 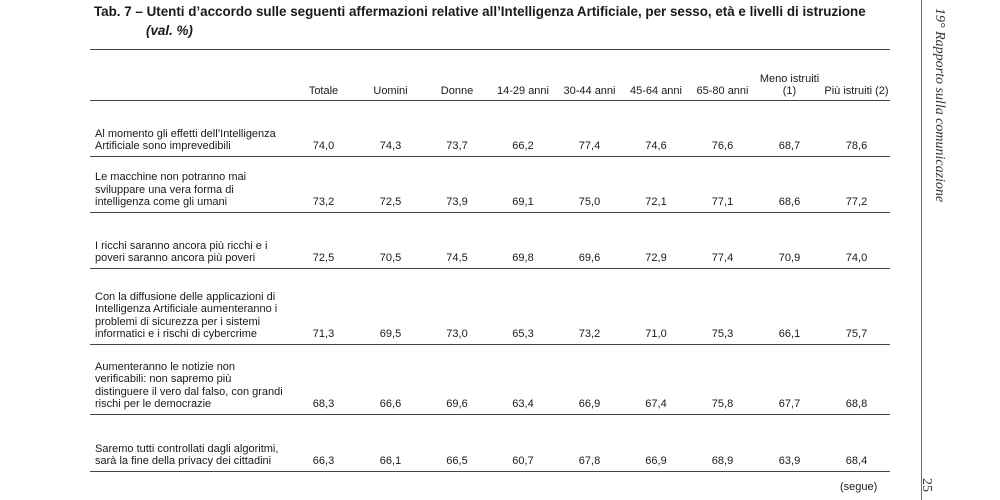 What do you see at coordinates (789, 184) in the screenshot?
I see `table-cell: 68,6` at bounding box center [789, 184].